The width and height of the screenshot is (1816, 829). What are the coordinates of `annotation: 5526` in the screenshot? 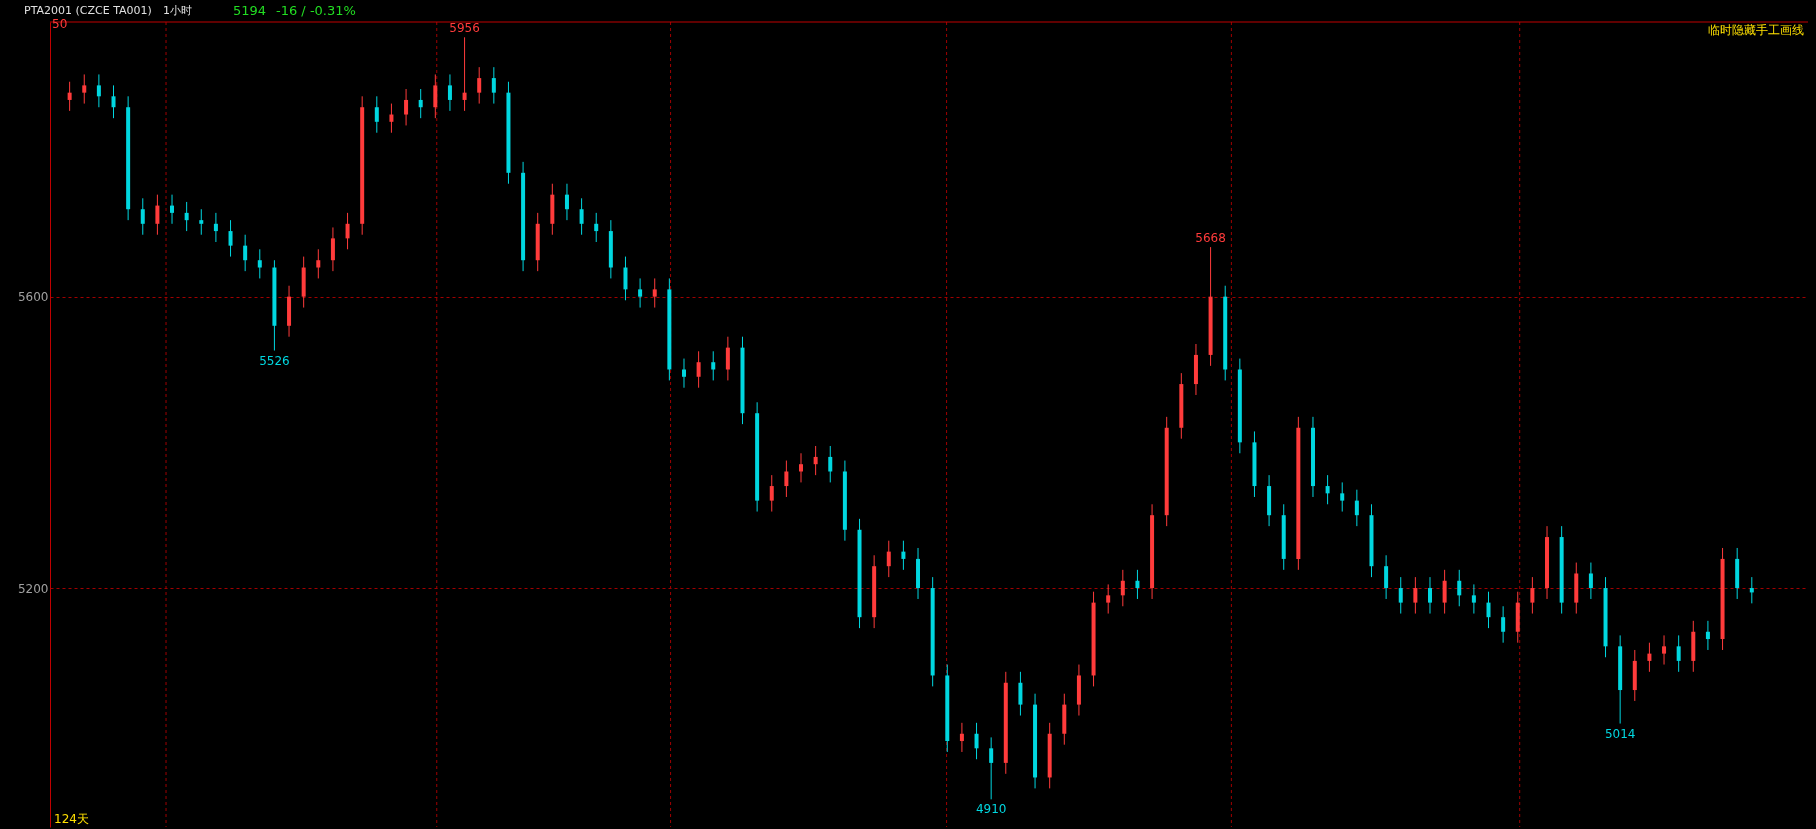 It's located at (274, 360).